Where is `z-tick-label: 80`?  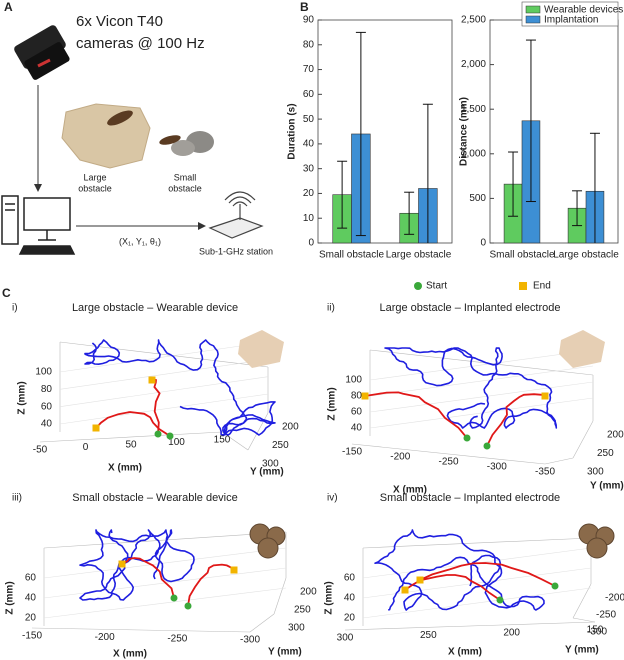
z-tick-label: 80 is located at coordinates (47, 389).